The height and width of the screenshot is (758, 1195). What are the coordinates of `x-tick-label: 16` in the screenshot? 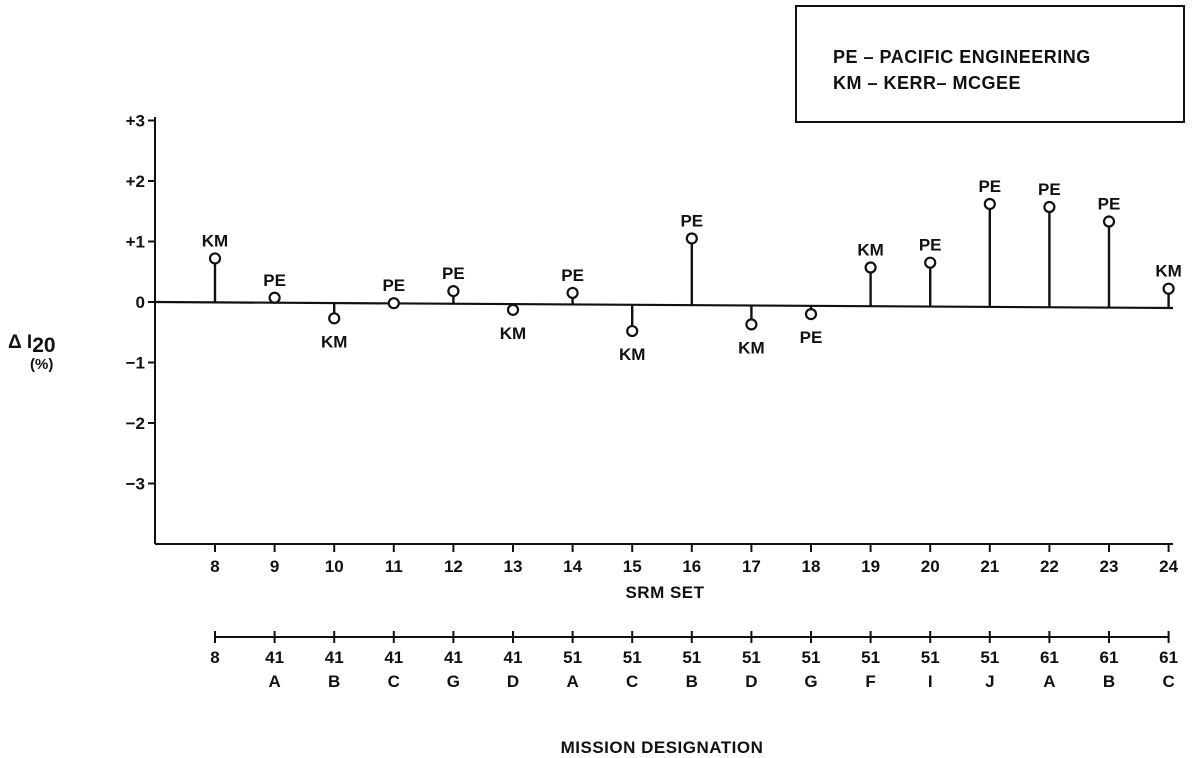 It's located at (691, 566).